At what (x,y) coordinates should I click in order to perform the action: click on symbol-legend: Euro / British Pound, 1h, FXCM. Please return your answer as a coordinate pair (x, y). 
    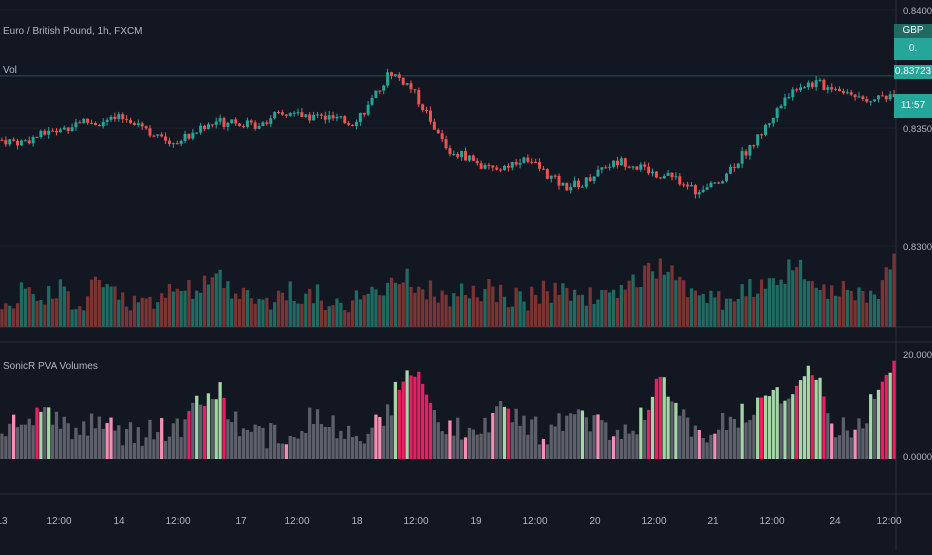
    Looking at the image, I should click on (73, 31).